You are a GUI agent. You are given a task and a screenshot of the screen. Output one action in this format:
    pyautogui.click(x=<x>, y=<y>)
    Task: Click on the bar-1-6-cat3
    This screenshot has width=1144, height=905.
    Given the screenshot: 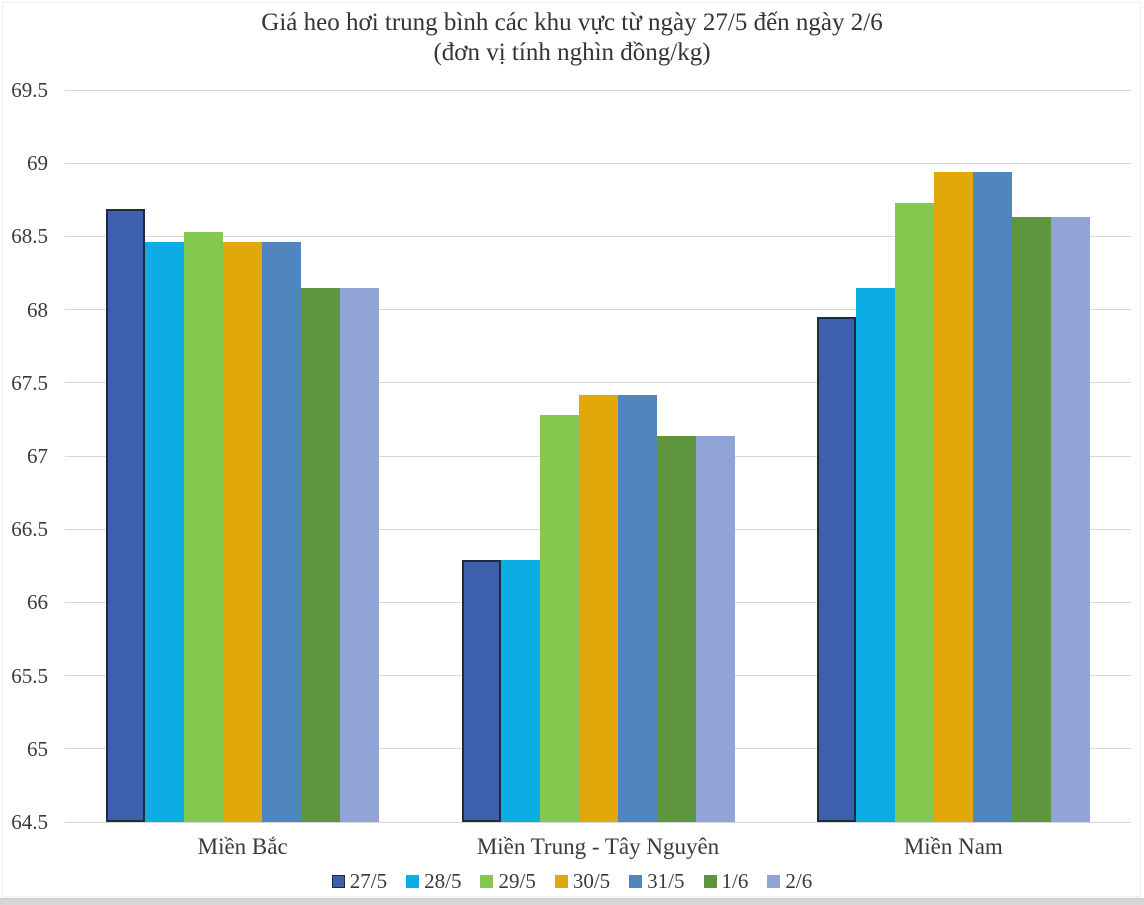 What is the action you would take?
    pyautogui.click(x=1031, y=519)
    